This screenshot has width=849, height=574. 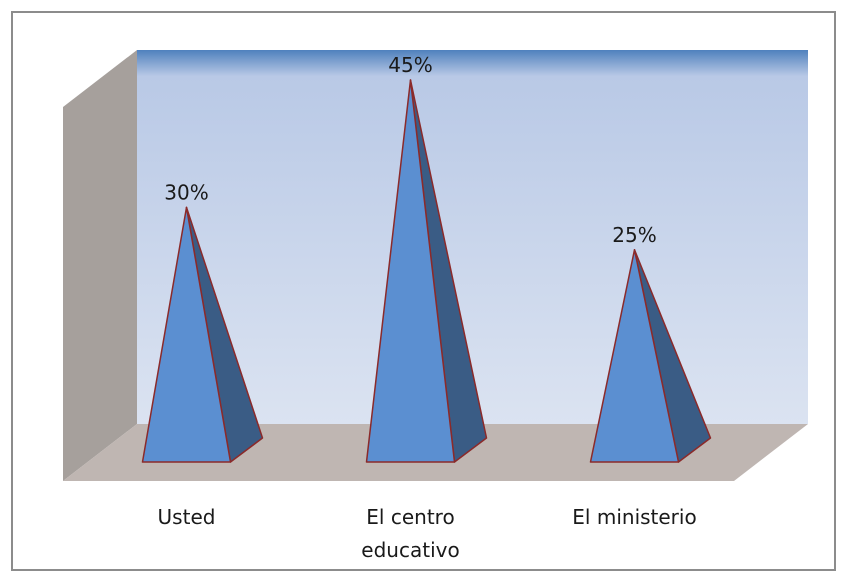 What do you see at coordinates (634, 235) in the screenshot?
I see `data-label: 25%` at bounding box center [634, 235].